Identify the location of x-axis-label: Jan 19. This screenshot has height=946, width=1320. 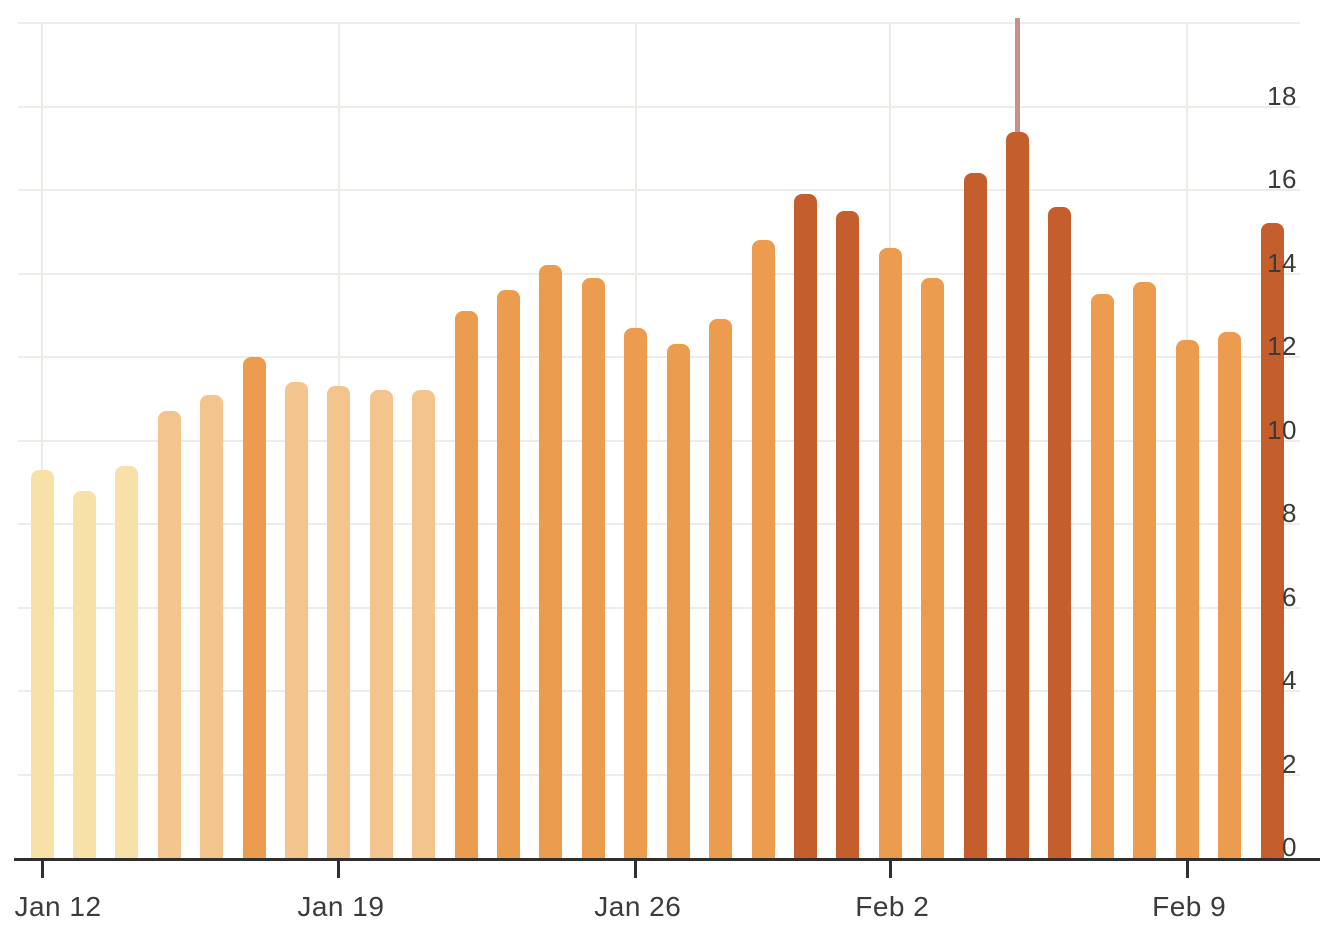
(341, 906).